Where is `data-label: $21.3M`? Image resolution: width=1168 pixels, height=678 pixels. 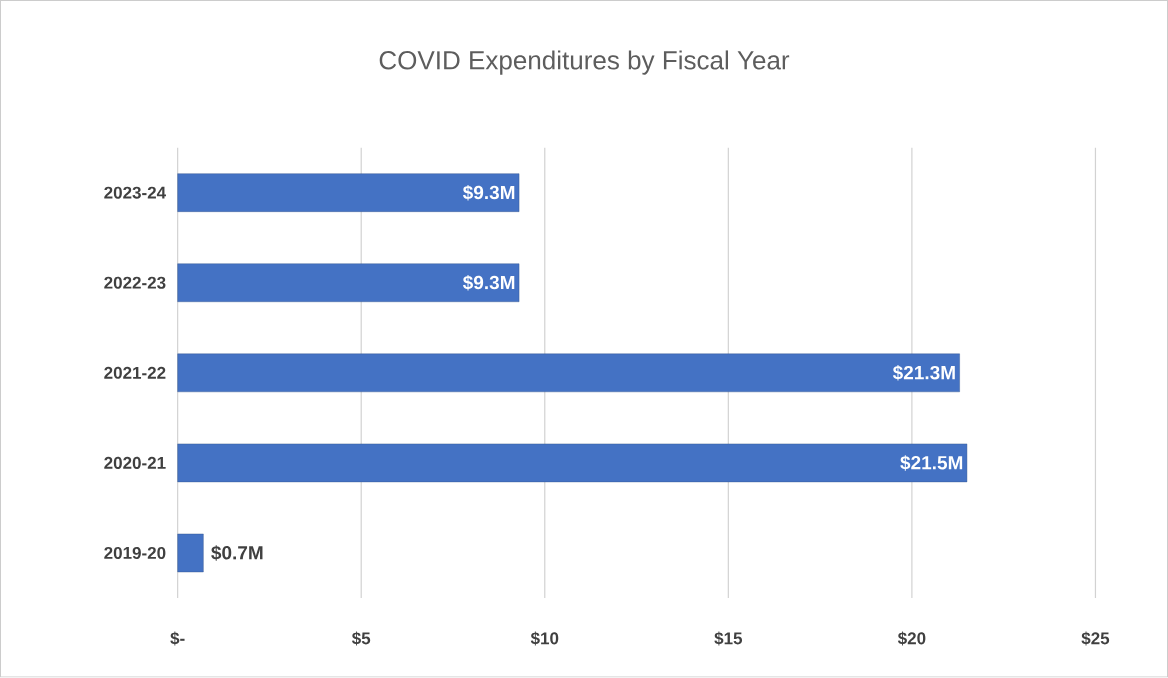 data-label: $21.3M is located at coordinates (923, 373).